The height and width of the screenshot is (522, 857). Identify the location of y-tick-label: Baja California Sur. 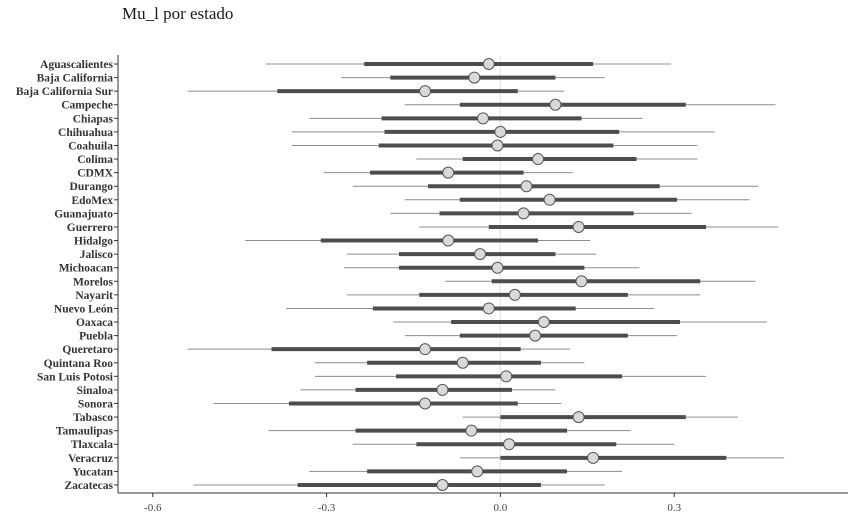
(64, 92).